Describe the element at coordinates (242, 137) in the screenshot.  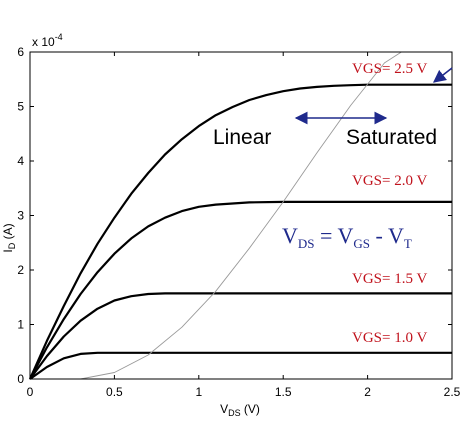
I see `linear-region-label: Linear` at that location.